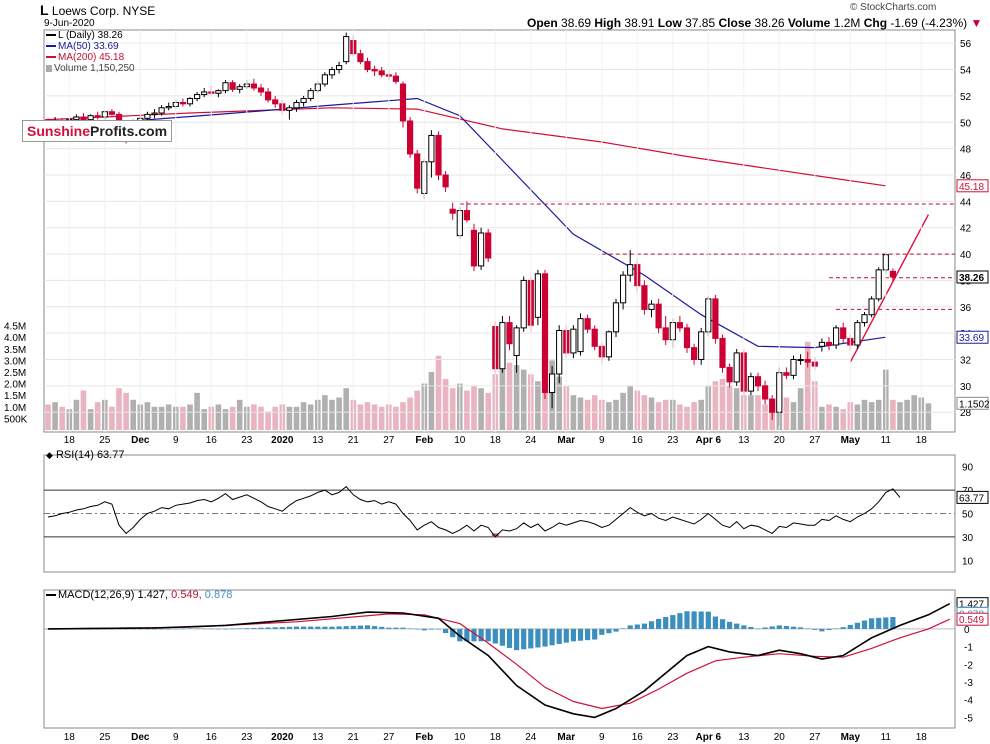 The height and width of the screenshot is (744, 990). I want to click on x-tick-label: 23, so click(673, 440).